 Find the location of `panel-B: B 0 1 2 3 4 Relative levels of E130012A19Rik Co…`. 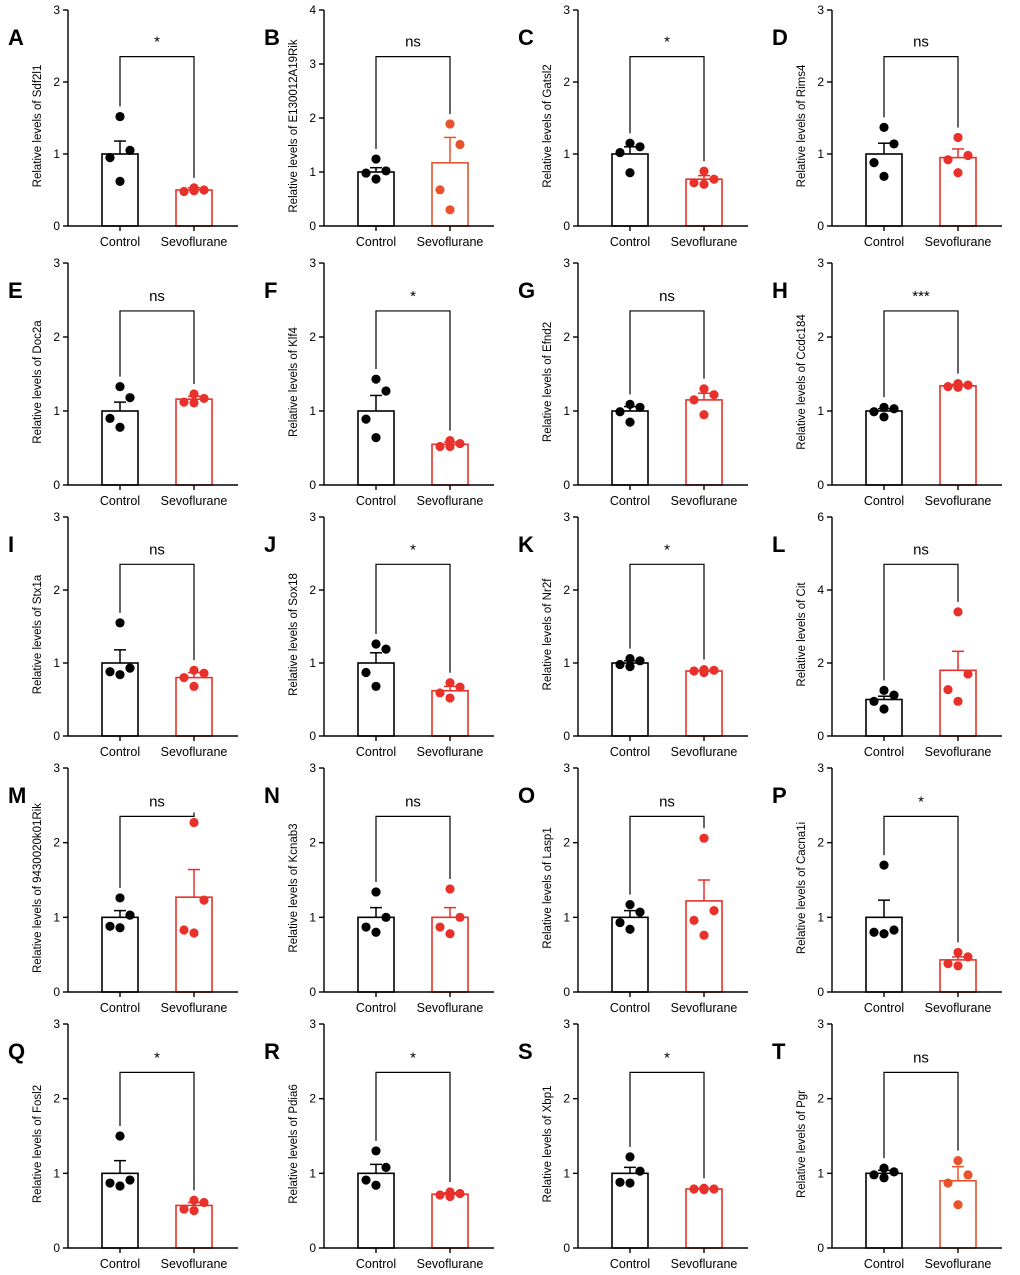

panel-B: B 0 1 2 3 4 Relative levels of E130012A19Rik Co… is located at coordinates (379, 126).